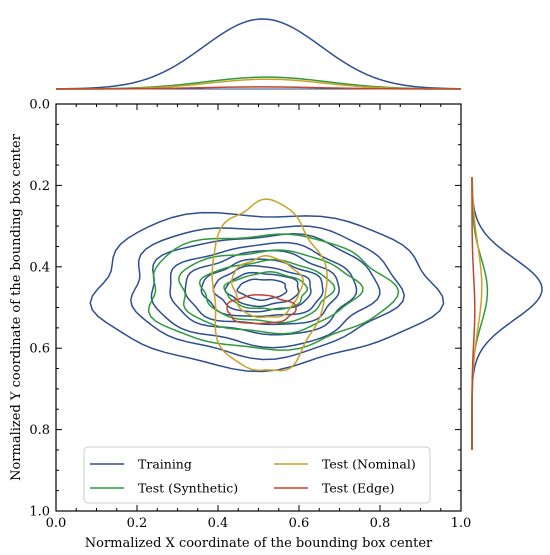  What do you see at coordinates (137, 523) in the screenshot?
I see `x-tick-label: 0.2` at bounding box center [137, 523].